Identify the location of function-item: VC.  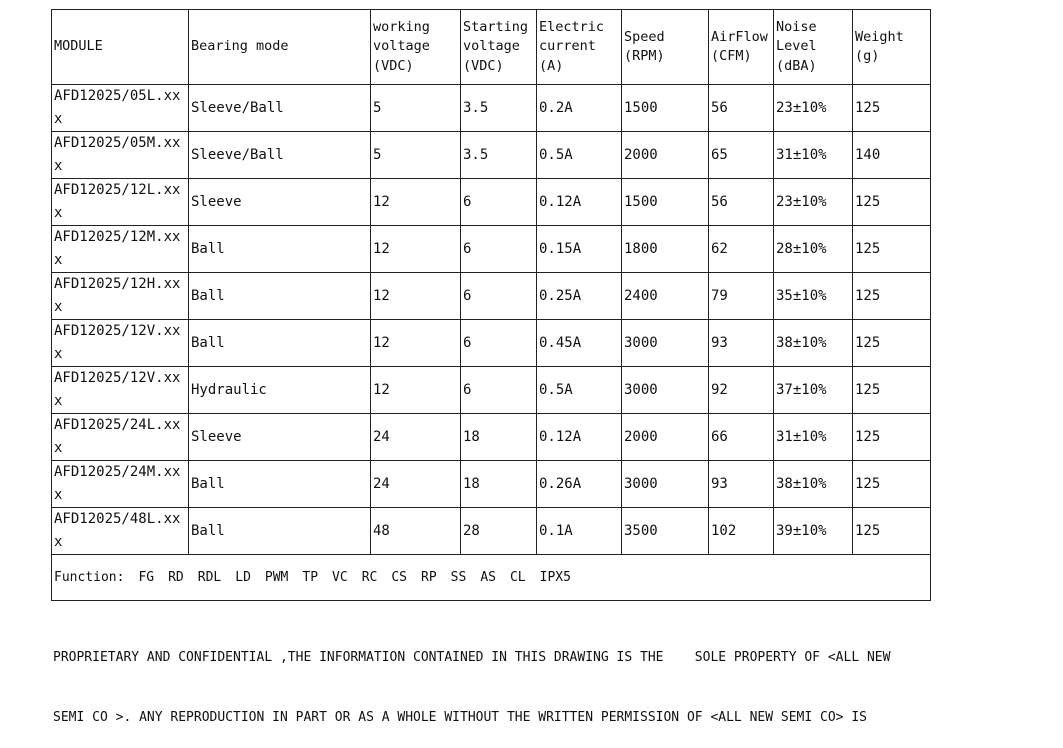
(340, 577).